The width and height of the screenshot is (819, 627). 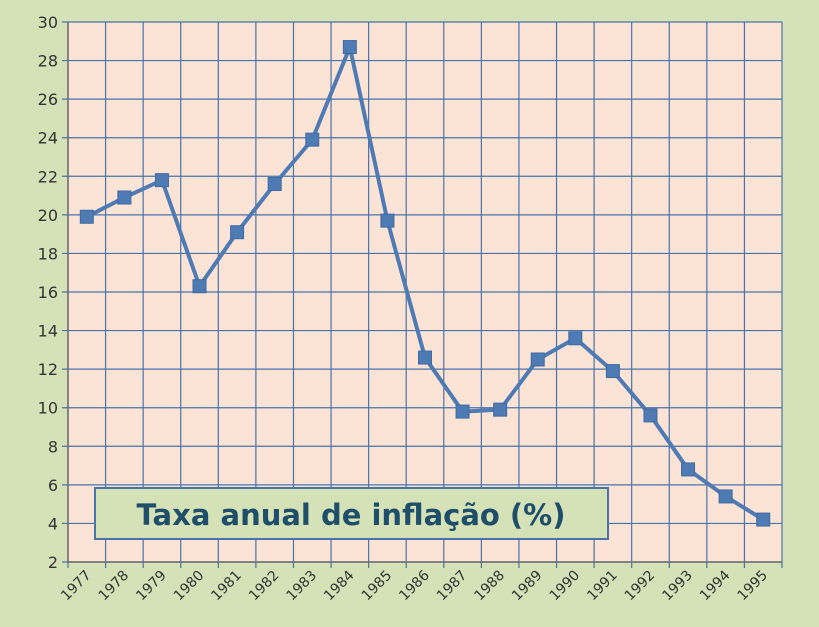 I want to click on x-tick-label-1987: 1987, so click(x=452, y=586).